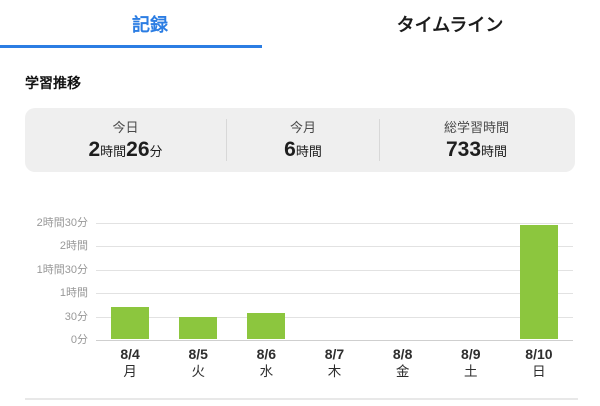 The height and width of the screenshot is (406, 600). Describe the element at coordinates (198, 362) in the screenshot. I see `x-axis-label: 8/5 火` at that location.